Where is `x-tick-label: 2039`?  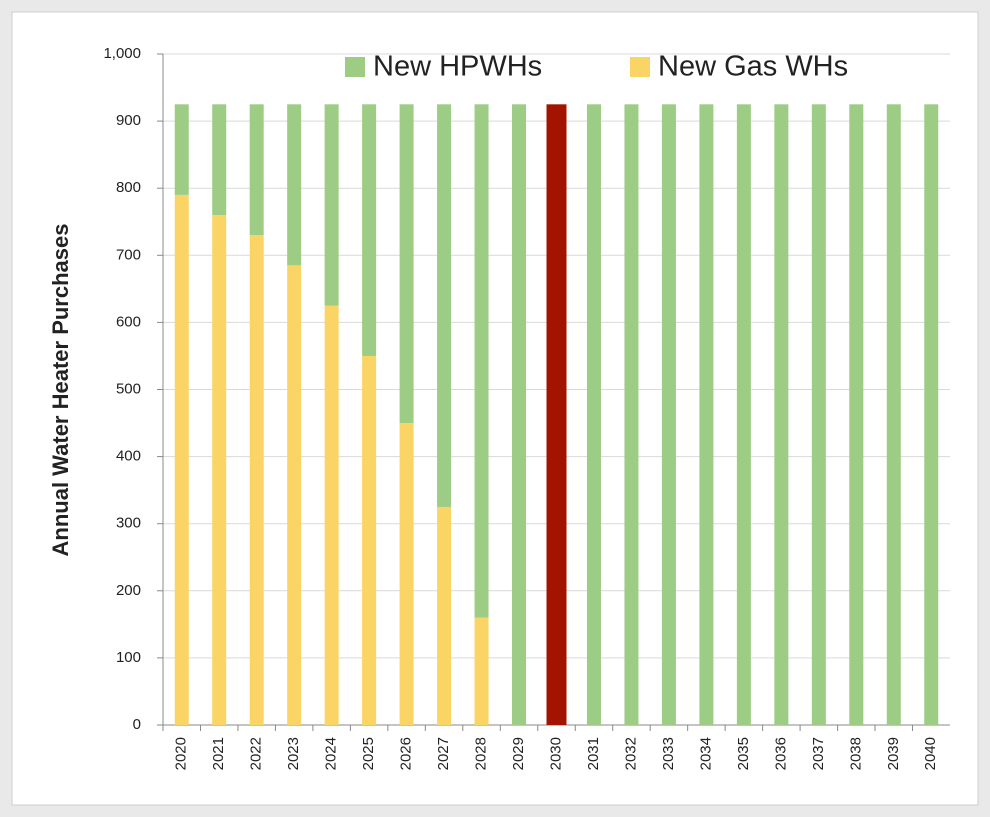 x-tick-label: 2039 is located at coordinates (893, 753).